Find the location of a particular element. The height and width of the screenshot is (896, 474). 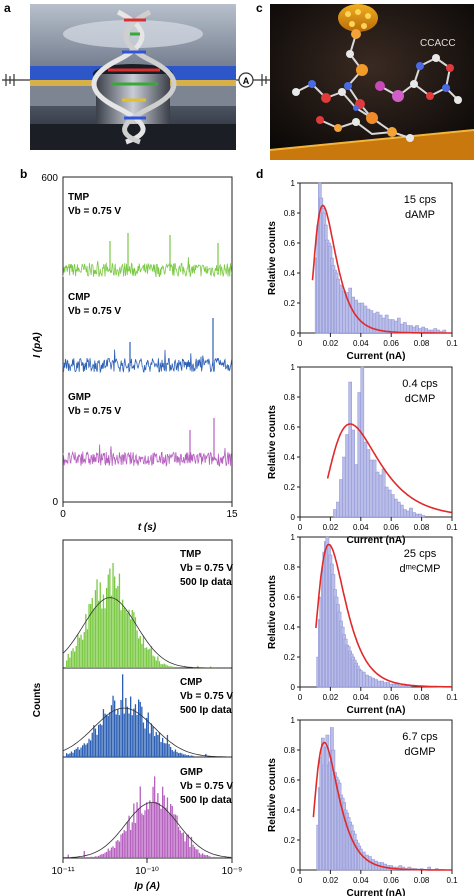

y-axis-label: Relative counts is located at coordinates (272, 795).